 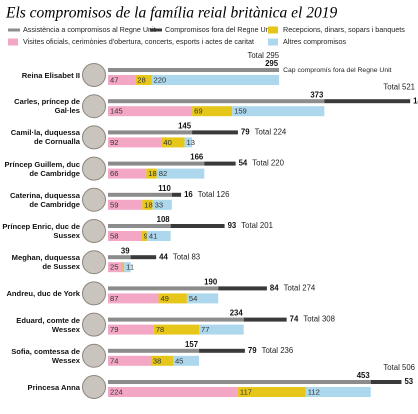 I want to click on segment-label: 87, so click(x=114, y=298).